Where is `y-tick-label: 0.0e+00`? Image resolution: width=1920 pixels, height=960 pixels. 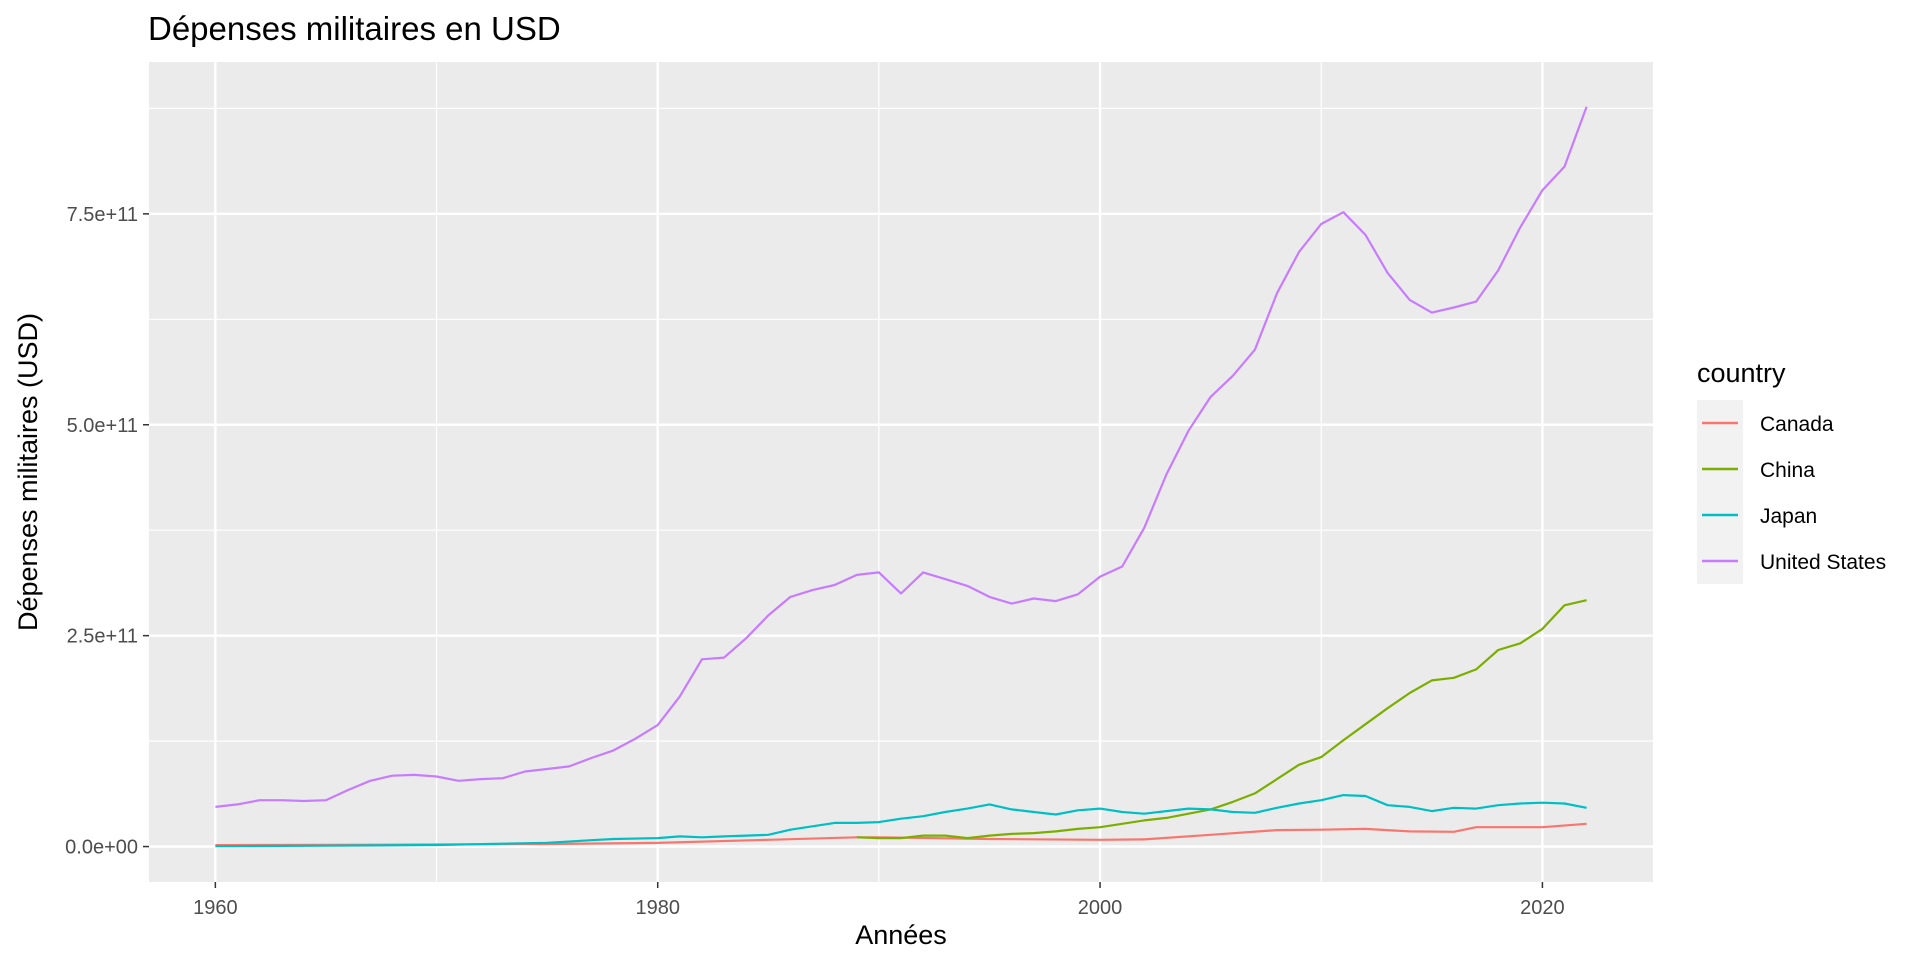
y-tick-label: 0.0e+00 is located at coordinates (101, 848).